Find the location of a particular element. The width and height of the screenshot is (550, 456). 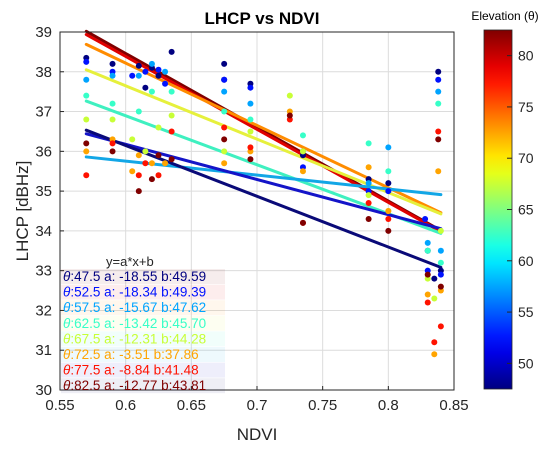

x-axis-title: NDVI is located at coordinates (257, 434).